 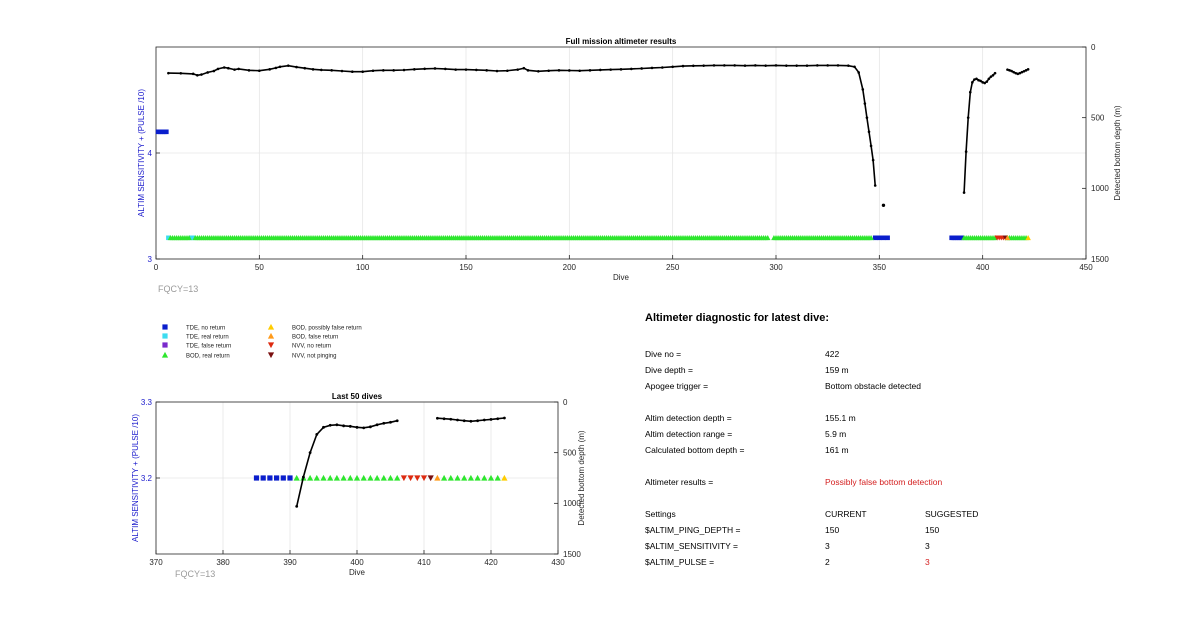 I want to click on legend-item: BOD, real return, so click(x=195, y=355).